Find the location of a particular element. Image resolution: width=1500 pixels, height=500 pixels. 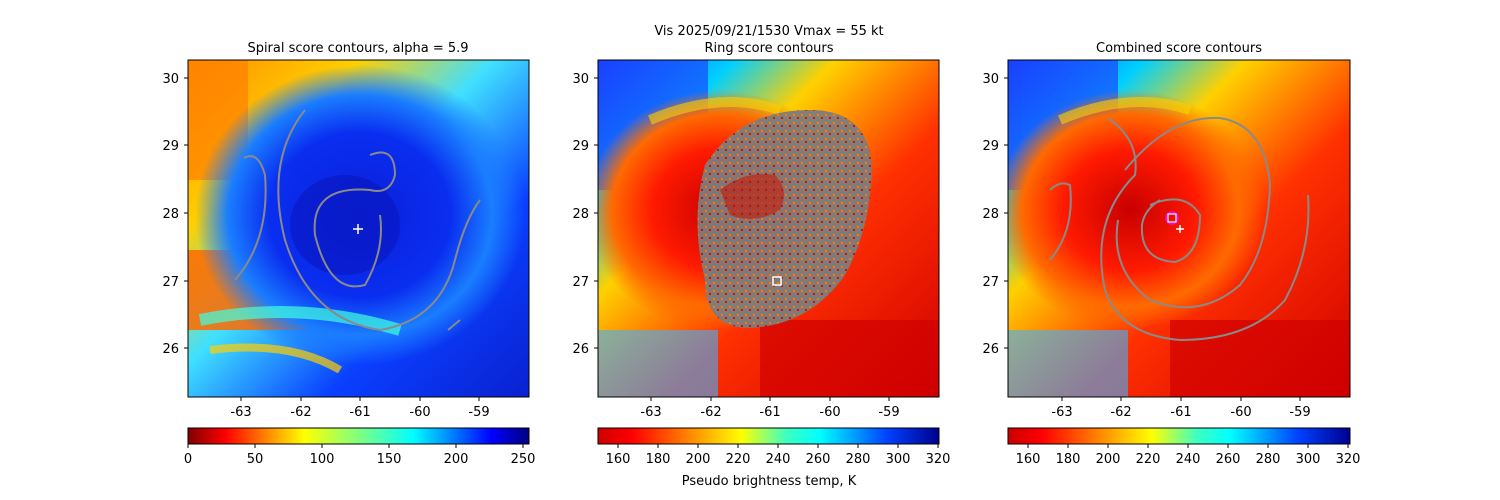

cbar-tick: 180 is located at coordinates (1068, 455).